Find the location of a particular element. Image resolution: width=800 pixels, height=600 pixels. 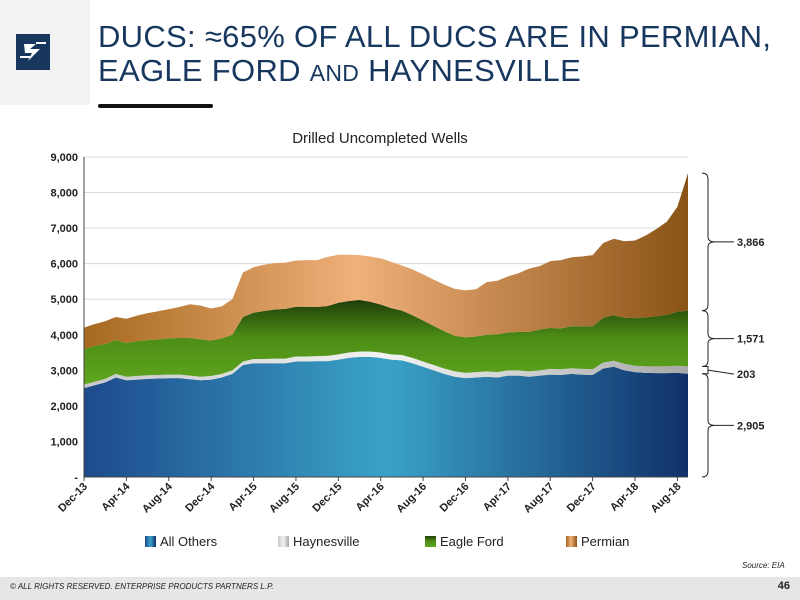

x-tick-label: Apr-15 is located at coordinates (243, 497).